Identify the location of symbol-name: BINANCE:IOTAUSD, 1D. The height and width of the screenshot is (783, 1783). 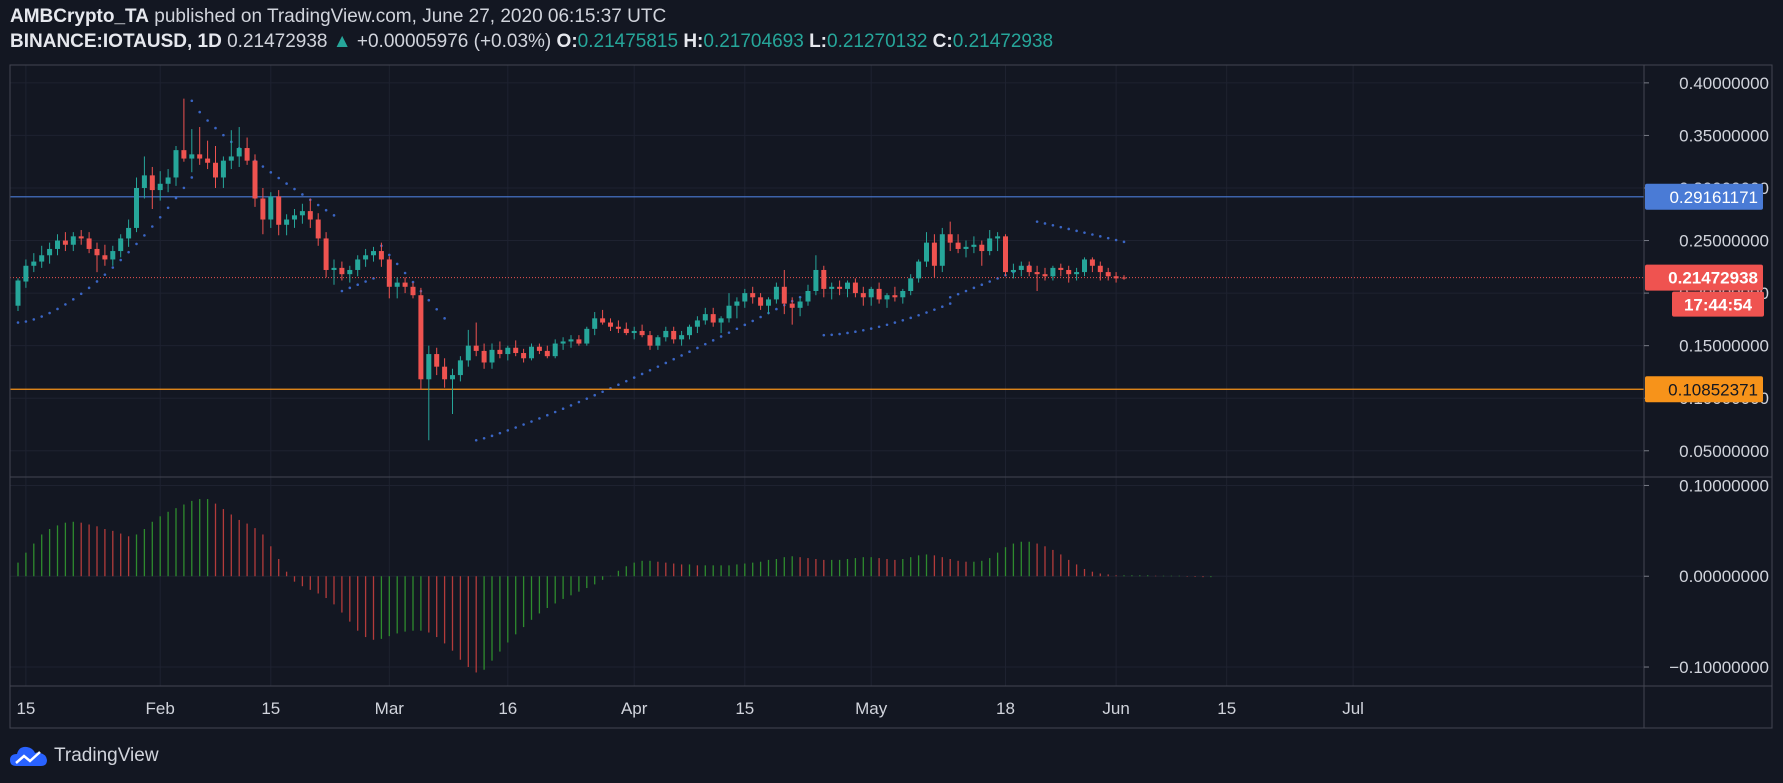
(116, 41).